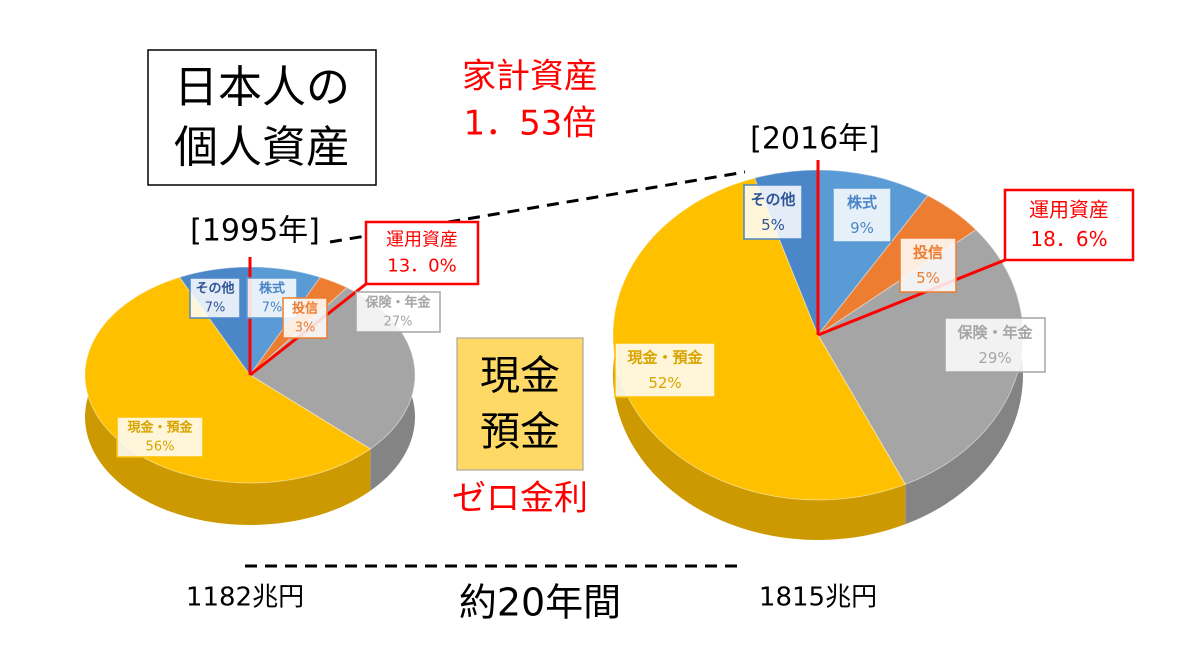 The height and width of the screenshot is (658, 1184). I want to click on title-box, so click(262, 117).